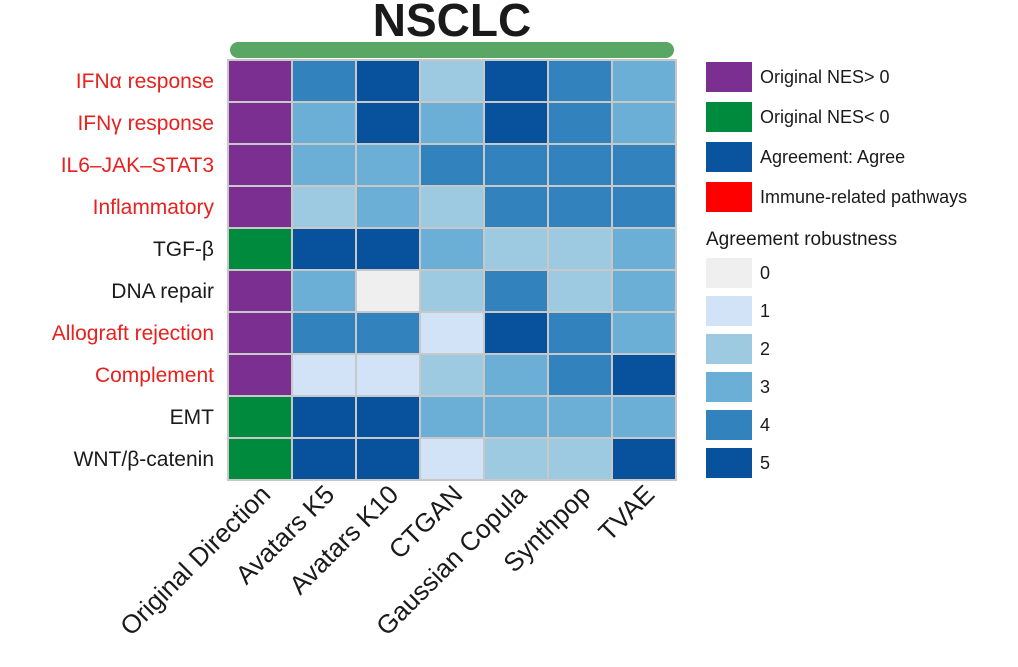 The image size is (1018, 667). What do you see at coordinates (765, 425) in the screenshot?
I see `legend-scale-label: 4` at bounding box center [765, 425].